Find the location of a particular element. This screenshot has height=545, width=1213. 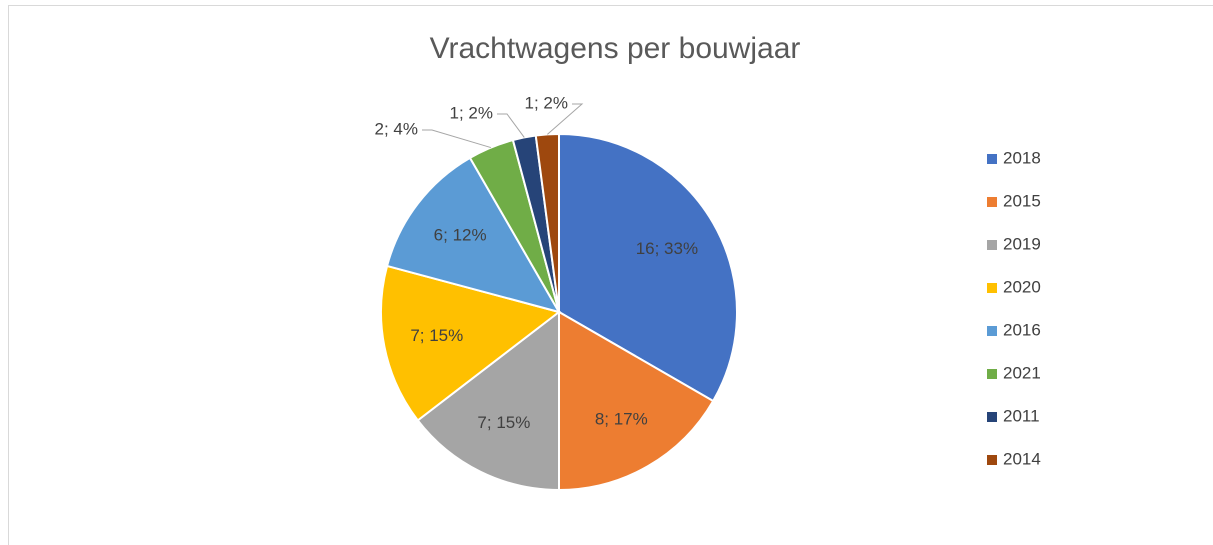

data-label: 6; 12% is located at coordinates (460, 235).